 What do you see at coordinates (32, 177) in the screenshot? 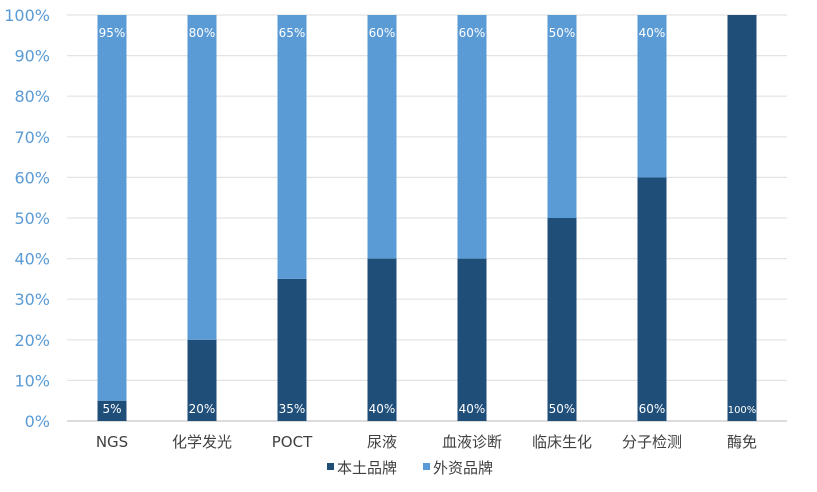
I see `y-tick-label: 60%` at bounding box center [32, 177].